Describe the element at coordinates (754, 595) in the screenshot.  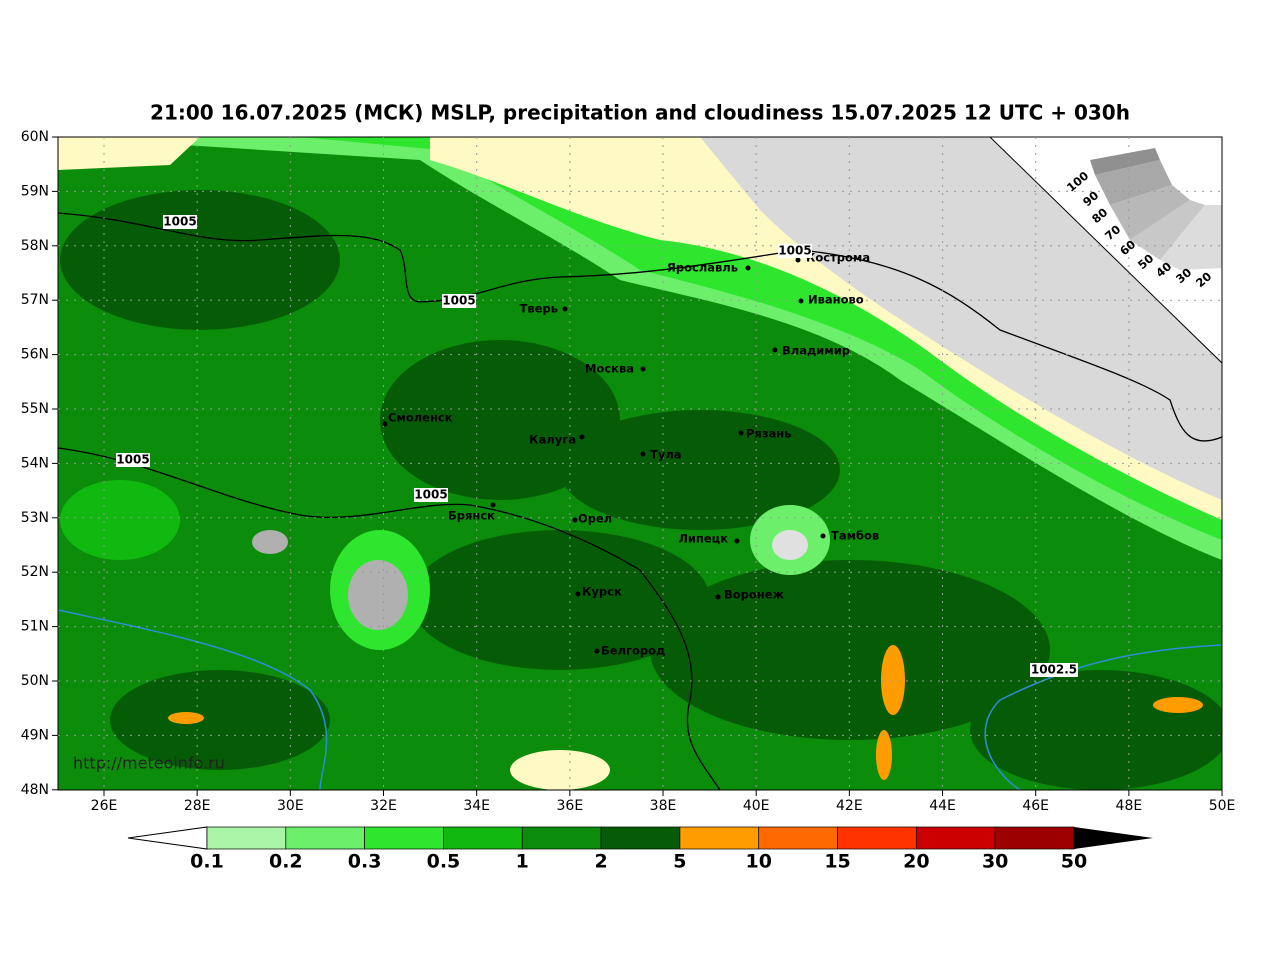
I see `city-label: Воронеж` at that location.